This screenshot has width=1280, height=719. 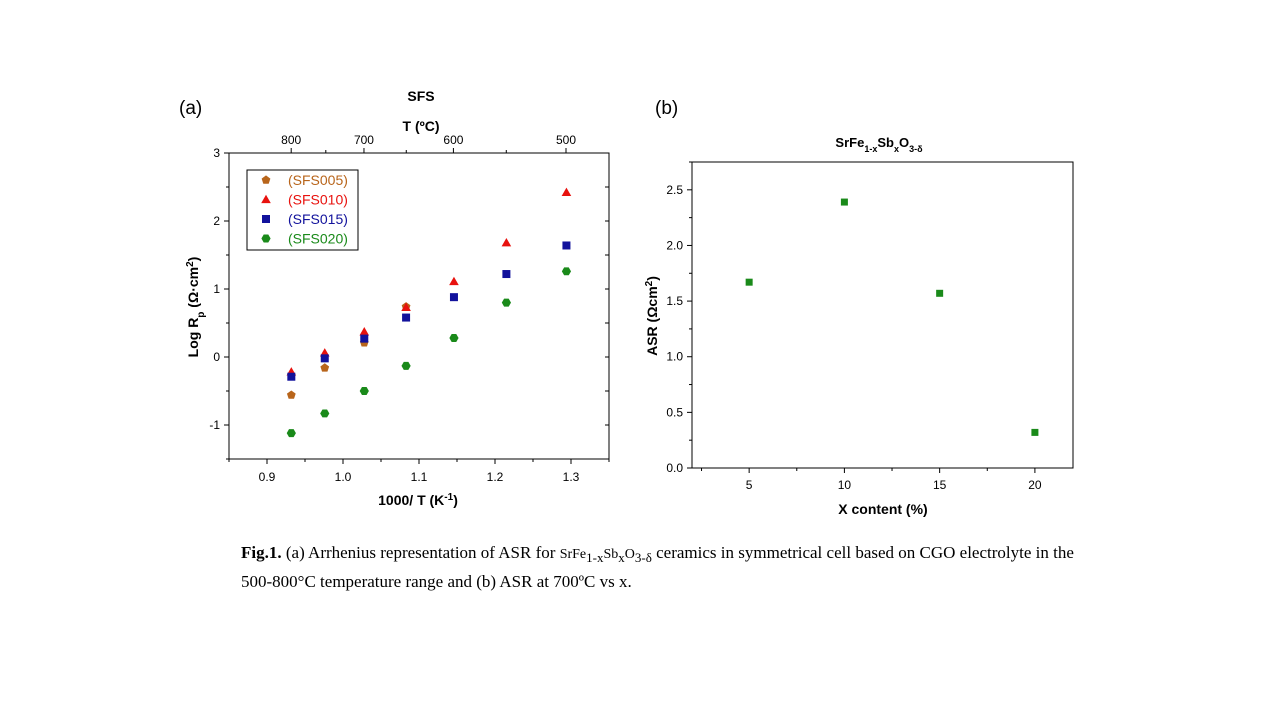 What do you see at coordinates (261, 552) in the screenshot?
I see `caption-fig-label: Fig.1.` at bounding box center [261, 552].